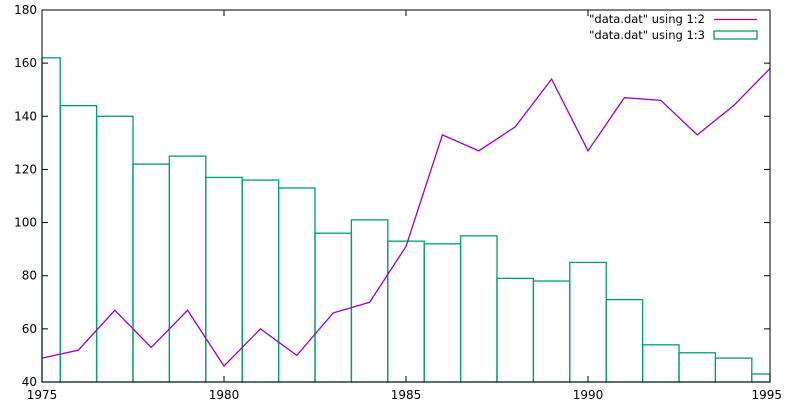  I want to click on x-tick-label: 1990, so click(588, 395).